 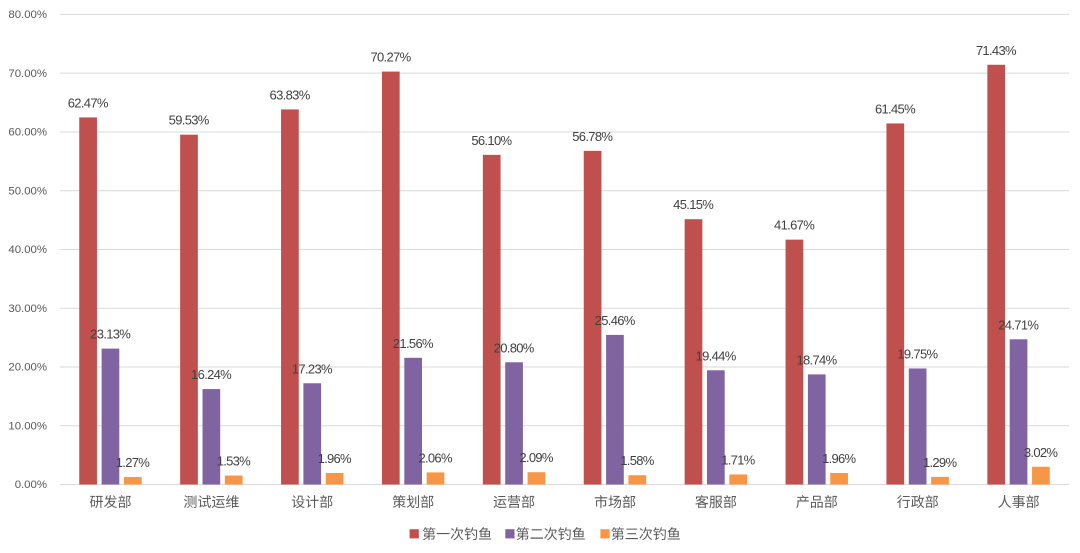 What do you see at coordinates (536, 457) in the screenshot?
I see `svg-text: 2.09%` at bounding box center [536, 457].